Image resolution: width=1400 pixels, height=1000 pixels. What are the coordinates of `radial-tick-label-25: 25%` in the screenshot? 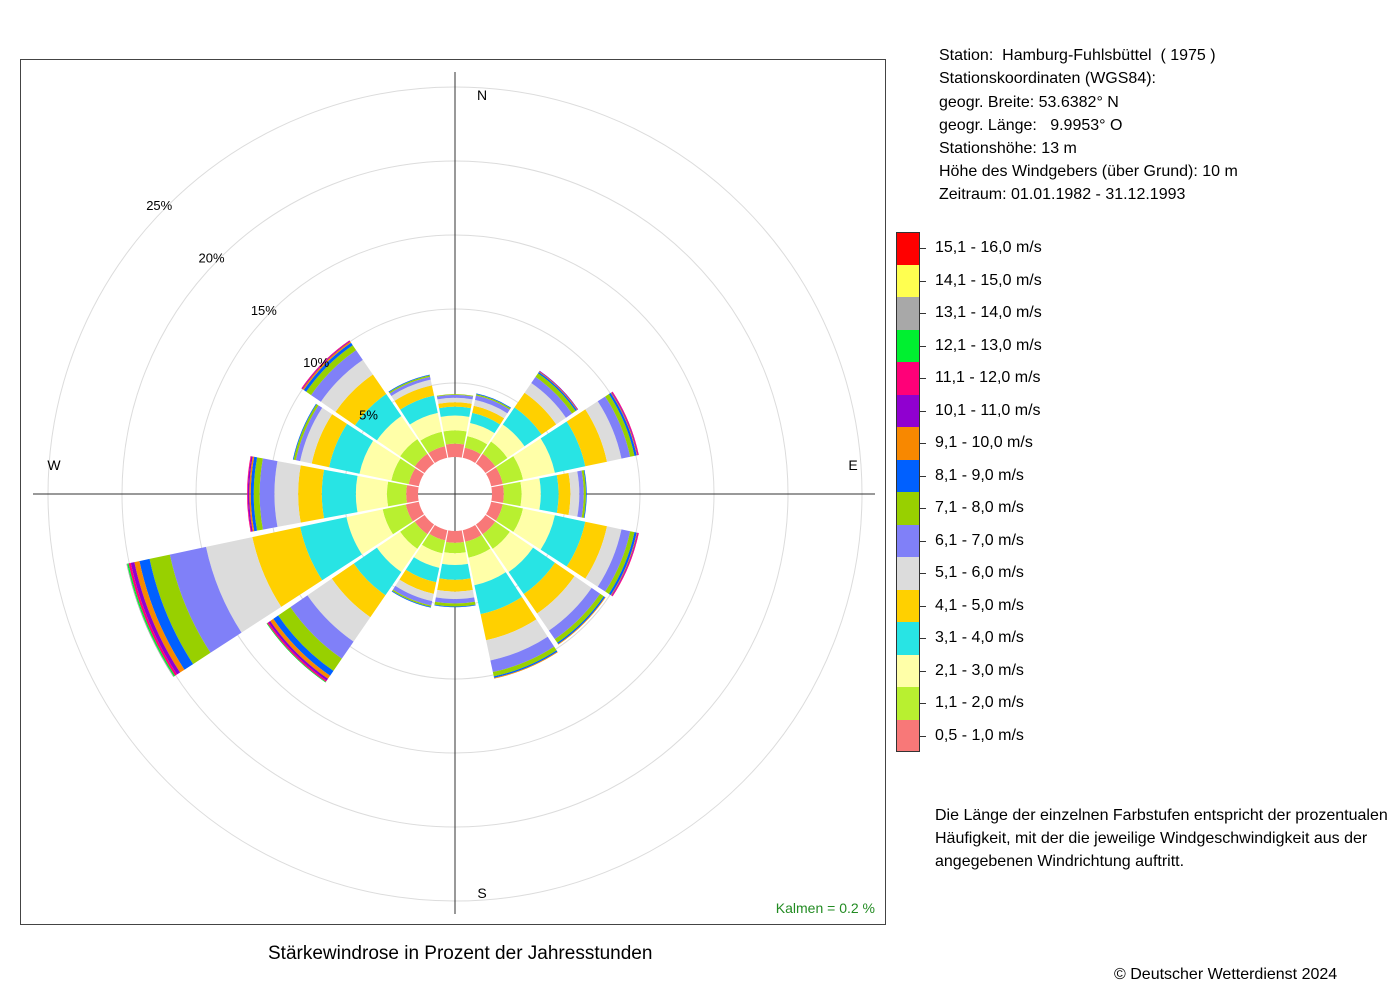 It's located at (159, 205).